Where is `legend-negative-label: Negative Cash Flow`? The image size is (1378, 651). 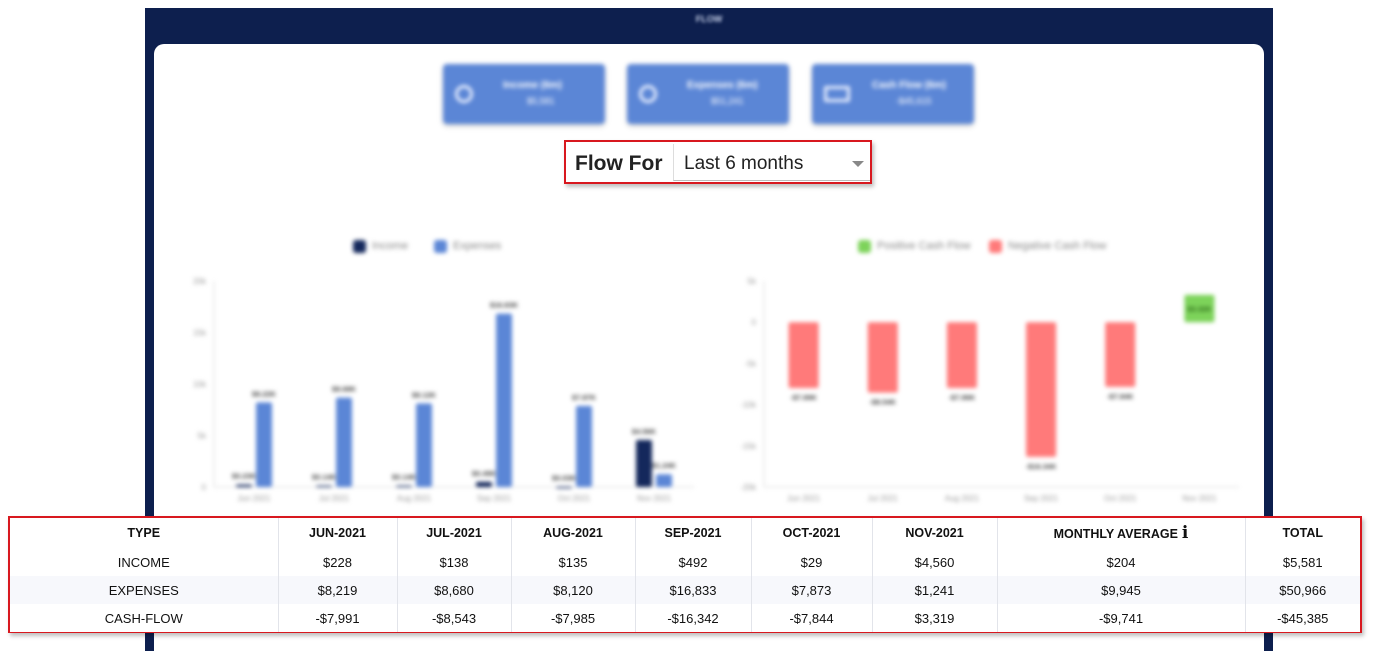 legend-negative-label: Negative Cash Flow is located at coordinates (1057, 246).